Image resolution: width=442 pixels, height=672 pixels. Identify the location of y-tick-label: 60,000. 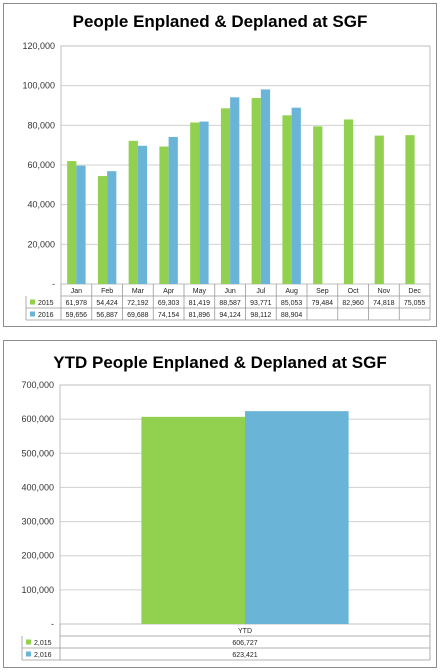
(41, 165).